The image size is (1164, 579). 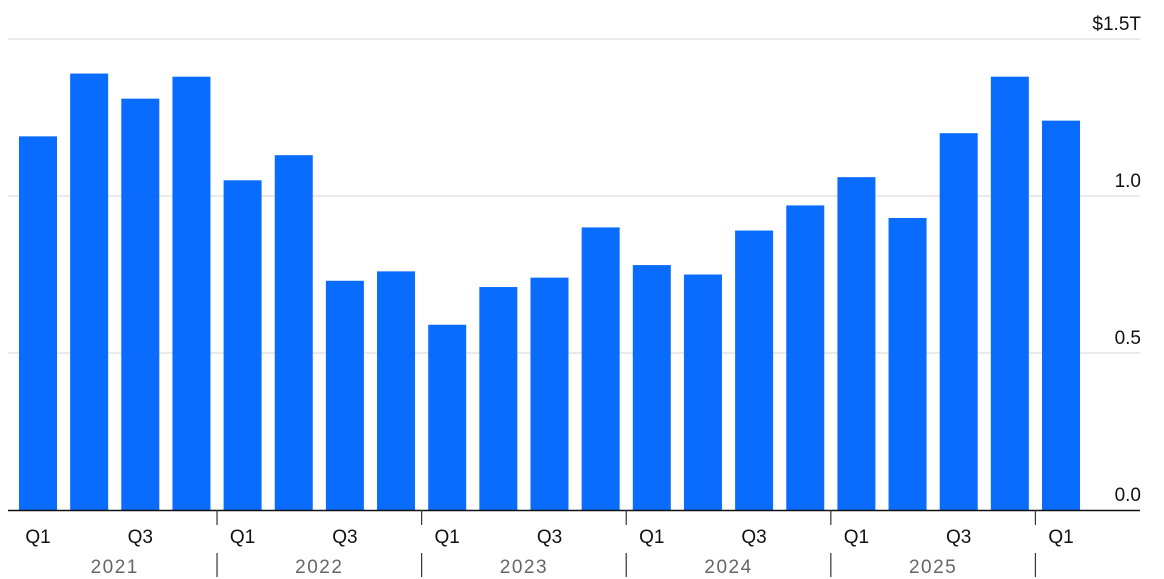 I want to click on year-label: 2024, so click(x=728, y=567).